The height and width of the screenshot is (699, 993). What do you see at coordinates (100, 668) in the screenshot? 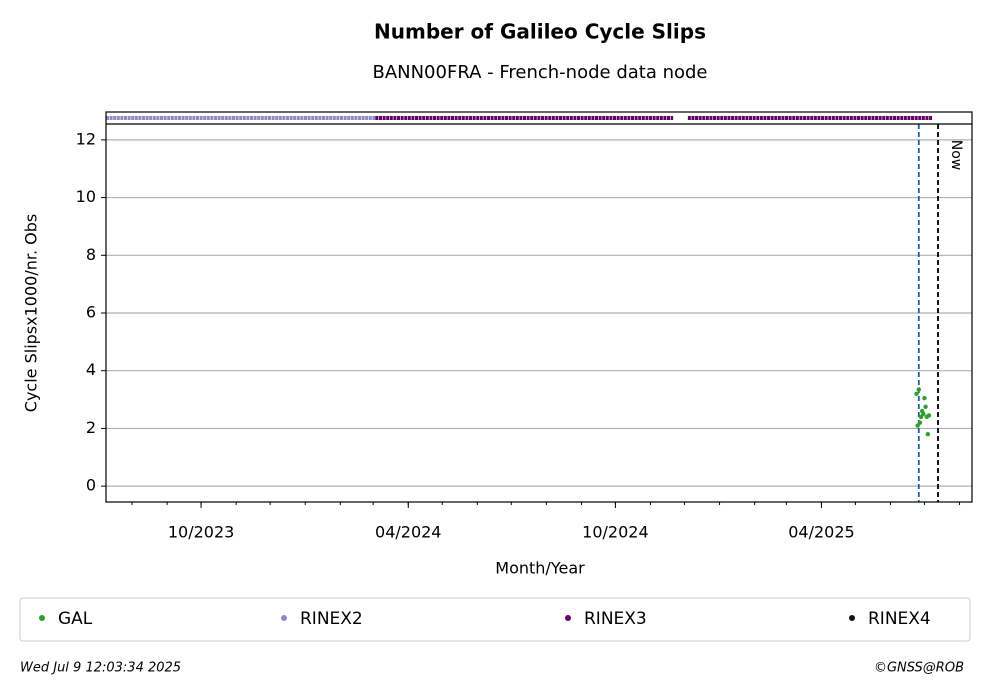
I see `timestamp: Wed Jul 9 12:03:34 2025` at bounding box center [100, 668].